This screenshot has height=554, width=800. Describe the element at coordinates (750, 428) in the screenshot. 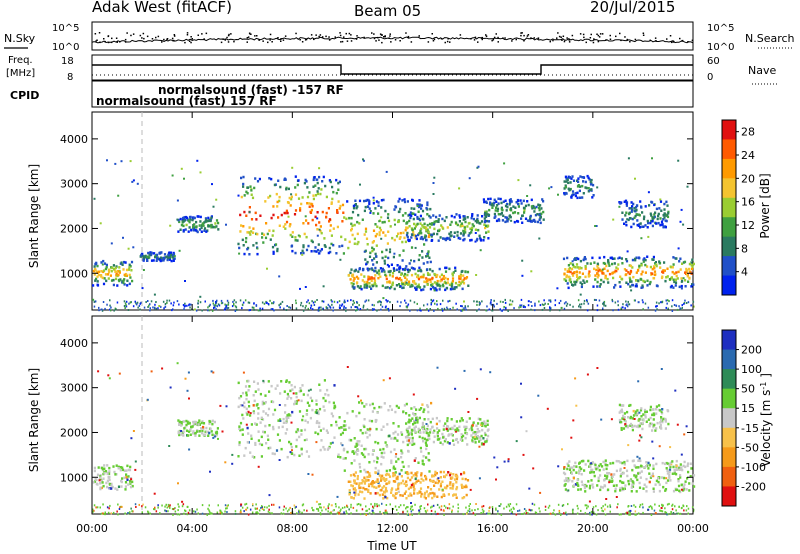

I see `colorbar-tick-label: -15` at that location.